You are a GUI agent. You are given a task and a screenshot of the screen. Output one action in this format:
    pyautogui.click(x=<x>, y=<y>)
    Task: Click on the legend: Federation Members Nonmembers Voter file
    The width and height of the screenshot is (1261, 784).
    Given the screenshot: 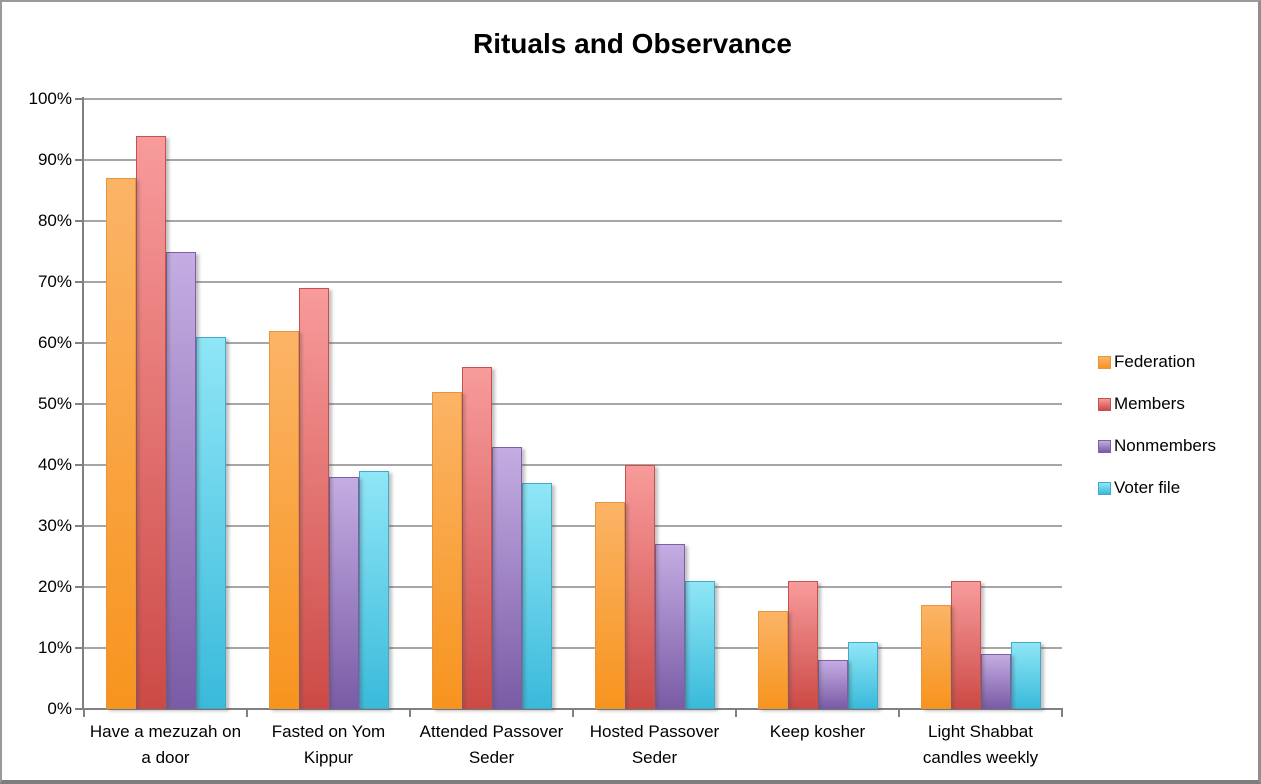 What is the action you would take?
    pyautogui.click(x=1157, y=424)
    